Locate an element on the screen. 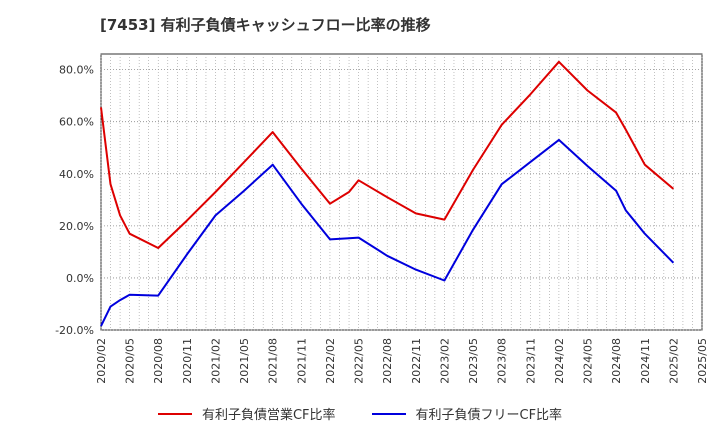 This screenshot has height=440, width=720. x-tick-label: 2023/08 is located at coordinates (502, 361).